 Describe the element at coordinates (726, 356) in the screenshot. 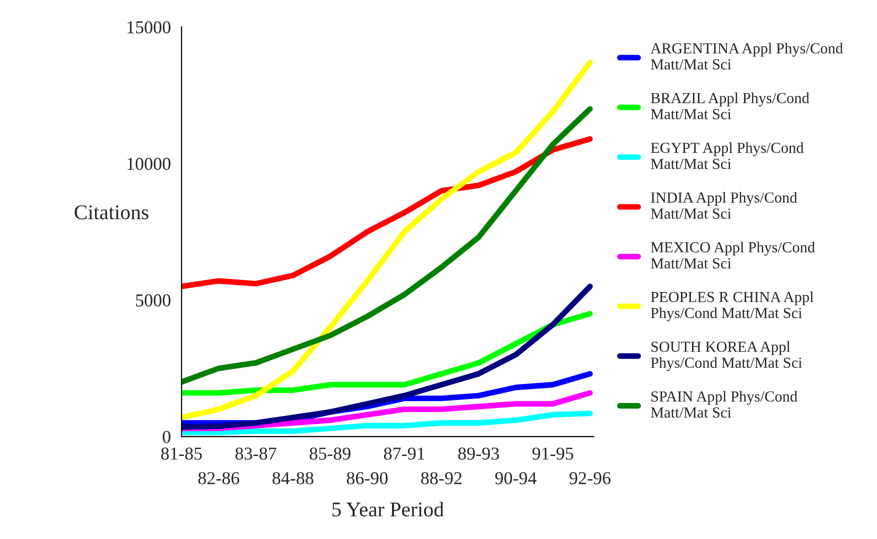

I see `legend-label: SOUTH KOREA Appl Phys/Cond Matt/Mat Sci` at that location.